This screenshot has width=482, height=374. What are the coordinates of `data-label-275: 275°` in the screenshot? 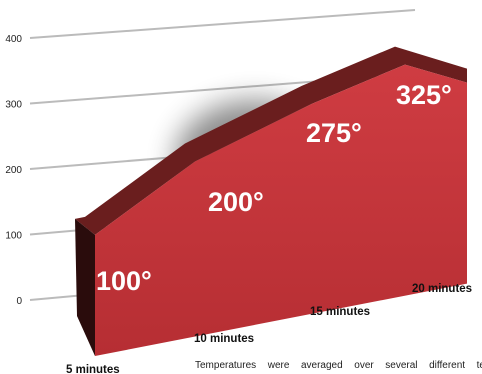 It's located at (334, 133).